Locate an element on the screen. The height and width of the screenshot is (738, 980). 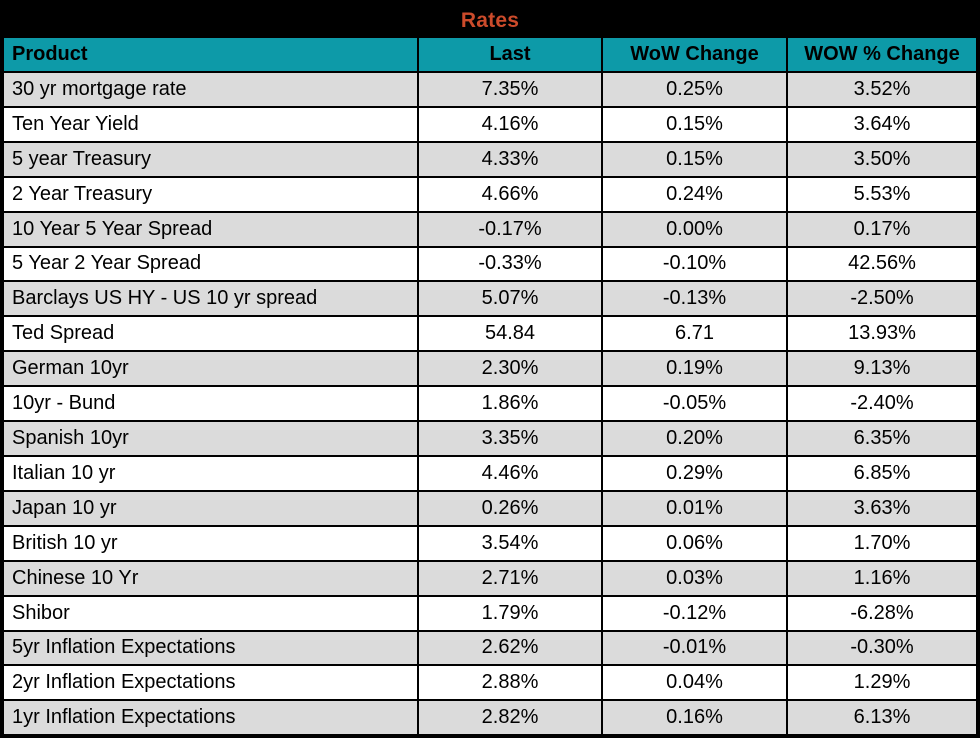
table-row: Chinese 10 Yr 2.71% 0.03% 1.16% is located at coordinates (490, 578).